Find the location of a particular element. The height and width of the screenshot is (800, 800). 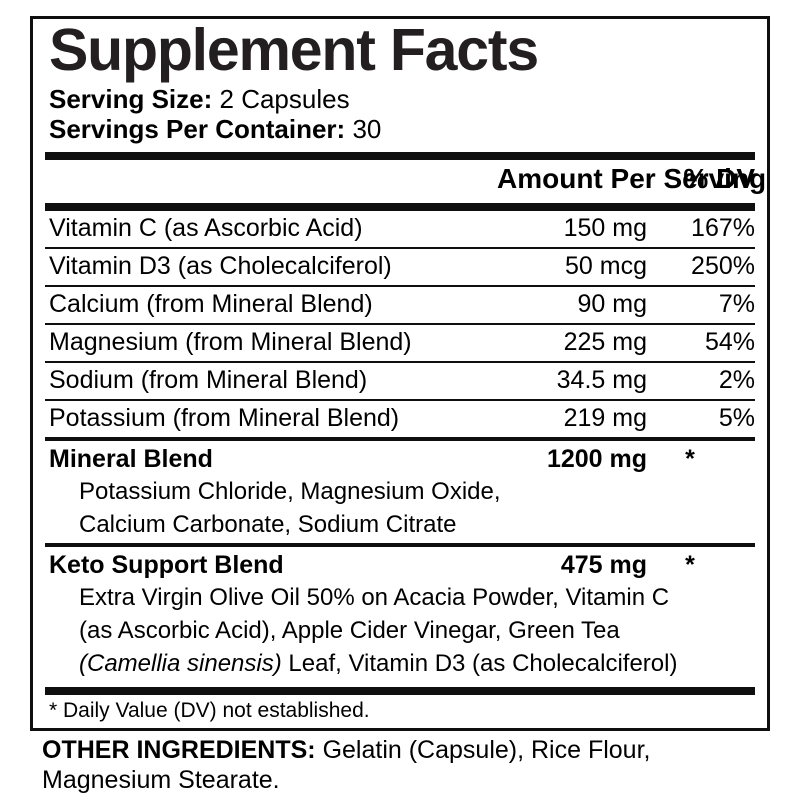

table-row: Calcium (from Mineral Blend) 90 mg 7% is located at coordinates (400, 305).